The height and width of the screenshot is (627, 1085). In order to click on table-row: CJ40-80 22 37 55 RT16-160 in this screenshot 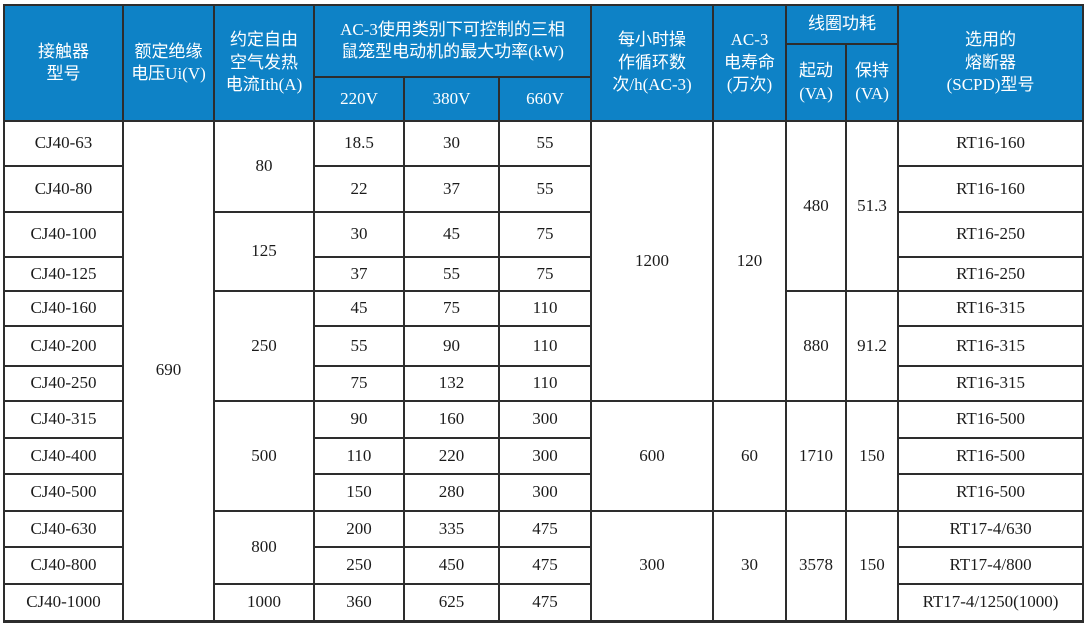, I will do `click(544, 189)`.